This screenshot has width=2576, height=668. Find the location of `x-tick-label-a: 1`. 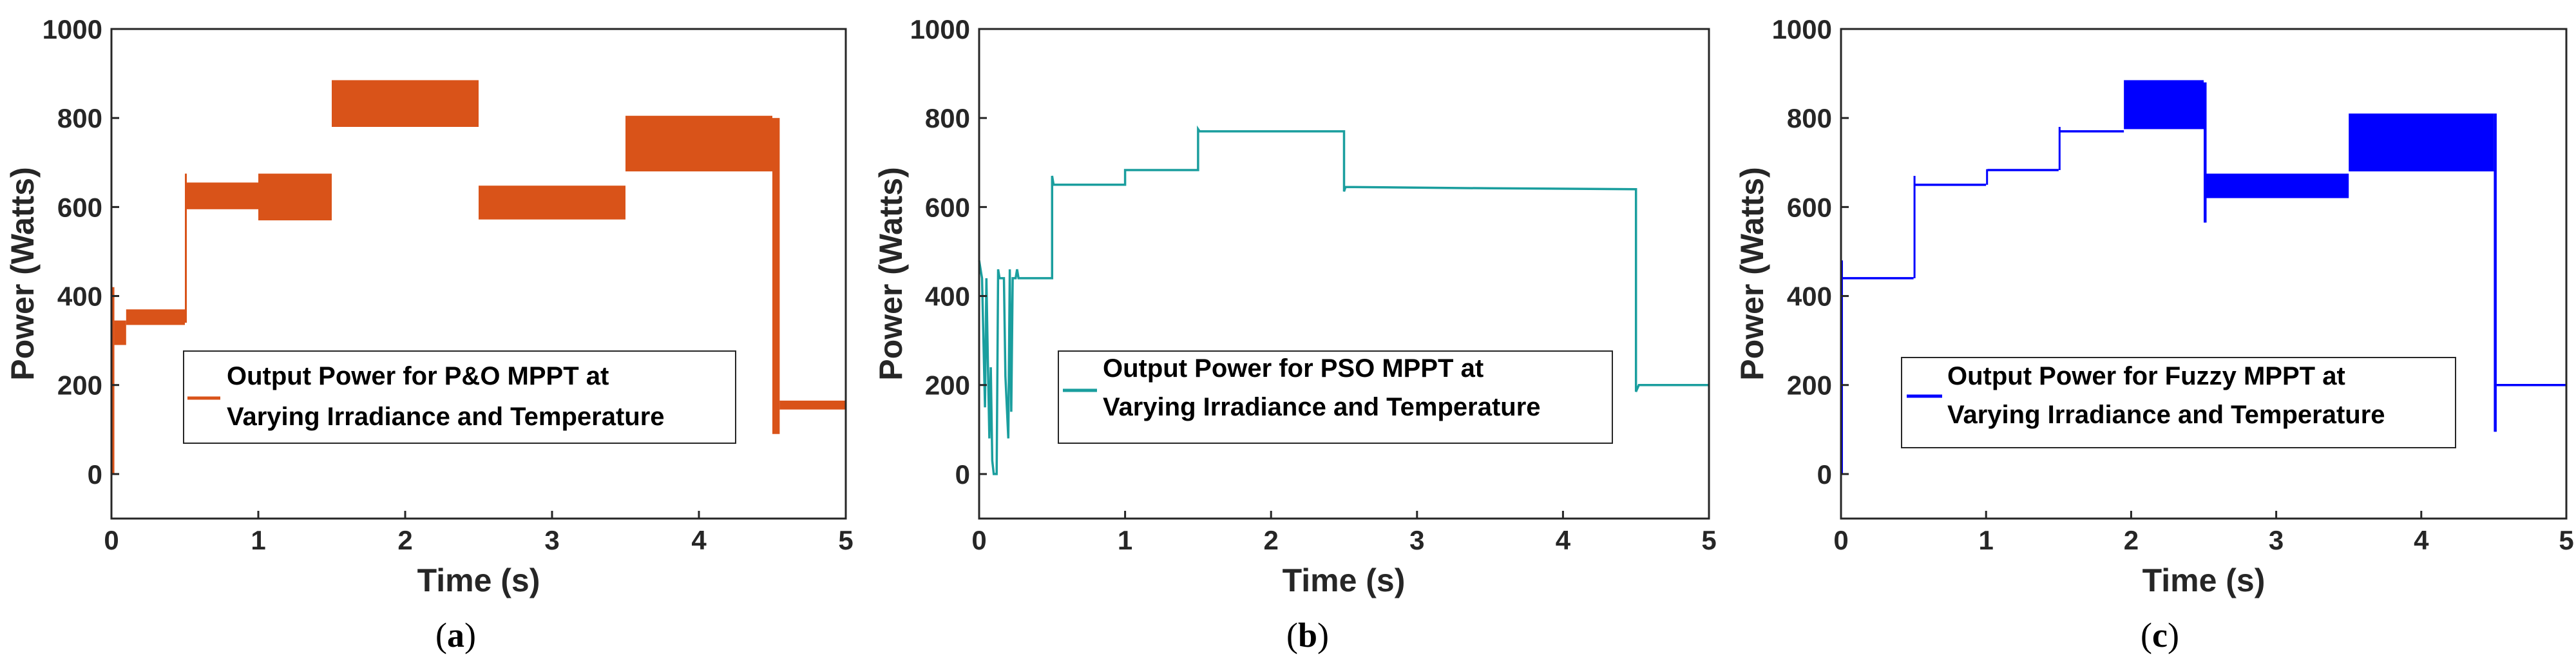

x-tick-label-a: 1 is located at coordinates (258, 540).